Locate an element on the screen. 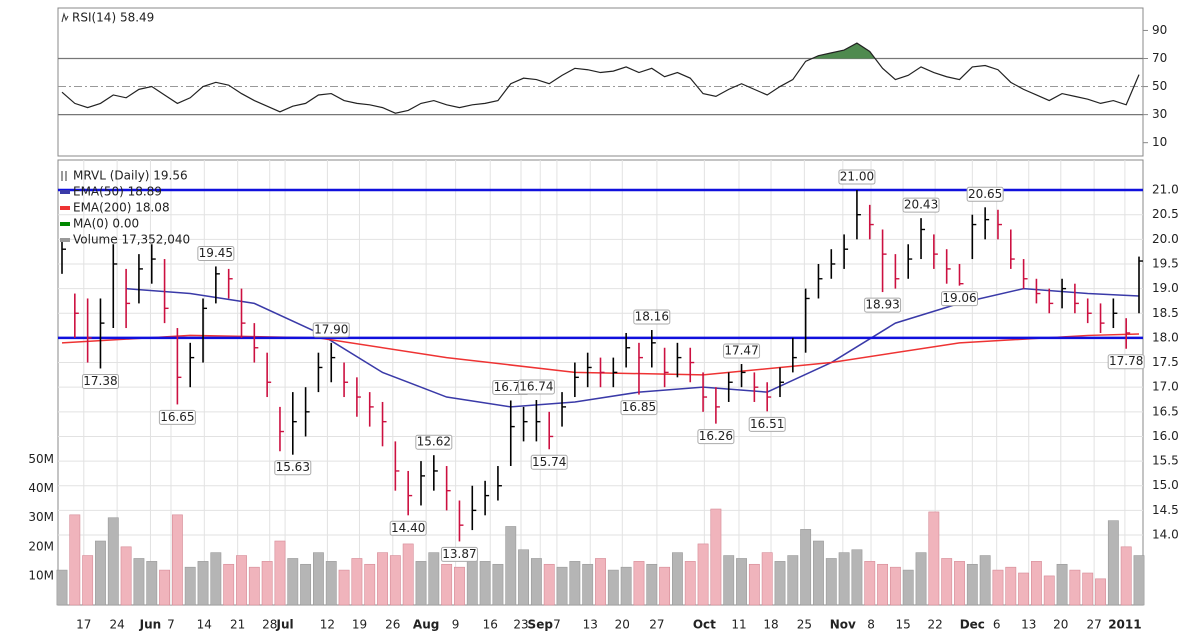 Image resolution: width=1200 pixels, height=637 pixels. y-tick-label: 18.0 is located at coordinates (1165, 337).